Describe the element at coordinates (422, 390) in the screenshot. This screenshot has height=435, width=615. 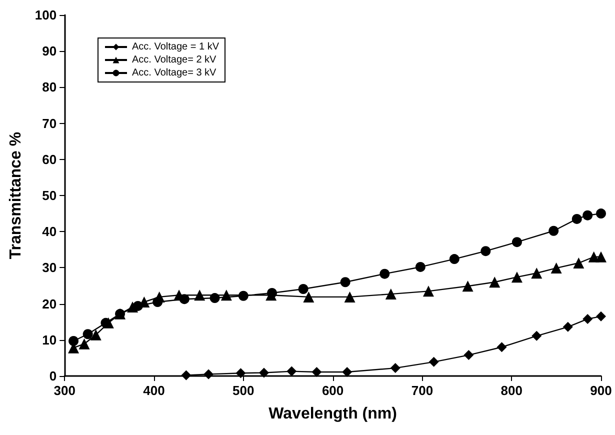
I see `x-tick-label: 700` at that location.